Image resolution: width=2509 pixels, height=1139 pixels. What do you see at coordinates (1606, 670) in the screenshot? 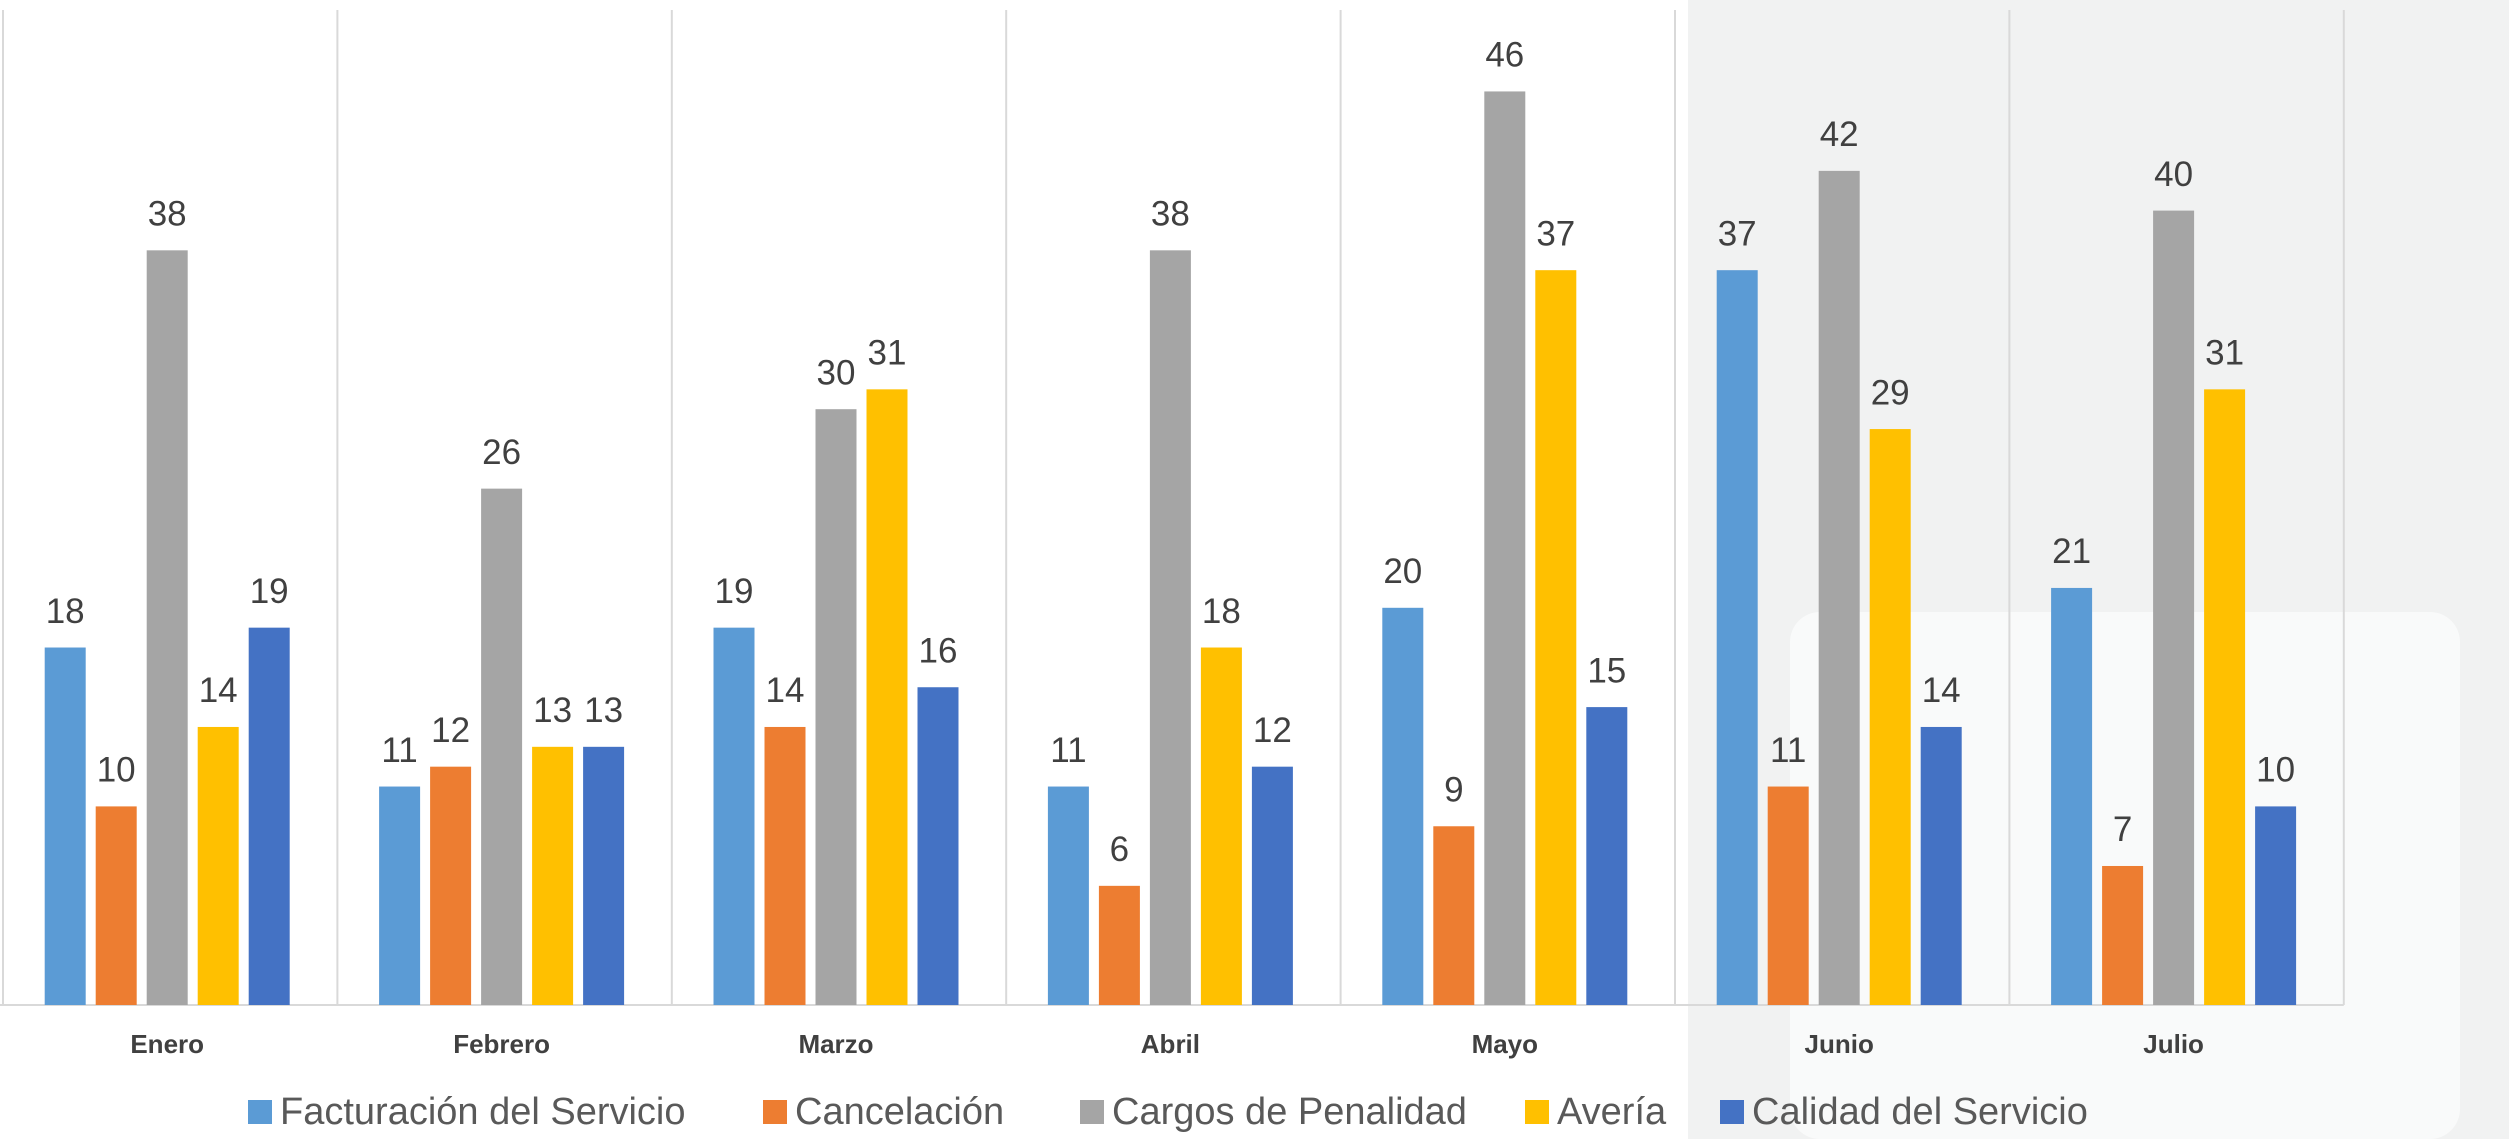
I see `data-label: 15` at bounding box center [1606, 670].